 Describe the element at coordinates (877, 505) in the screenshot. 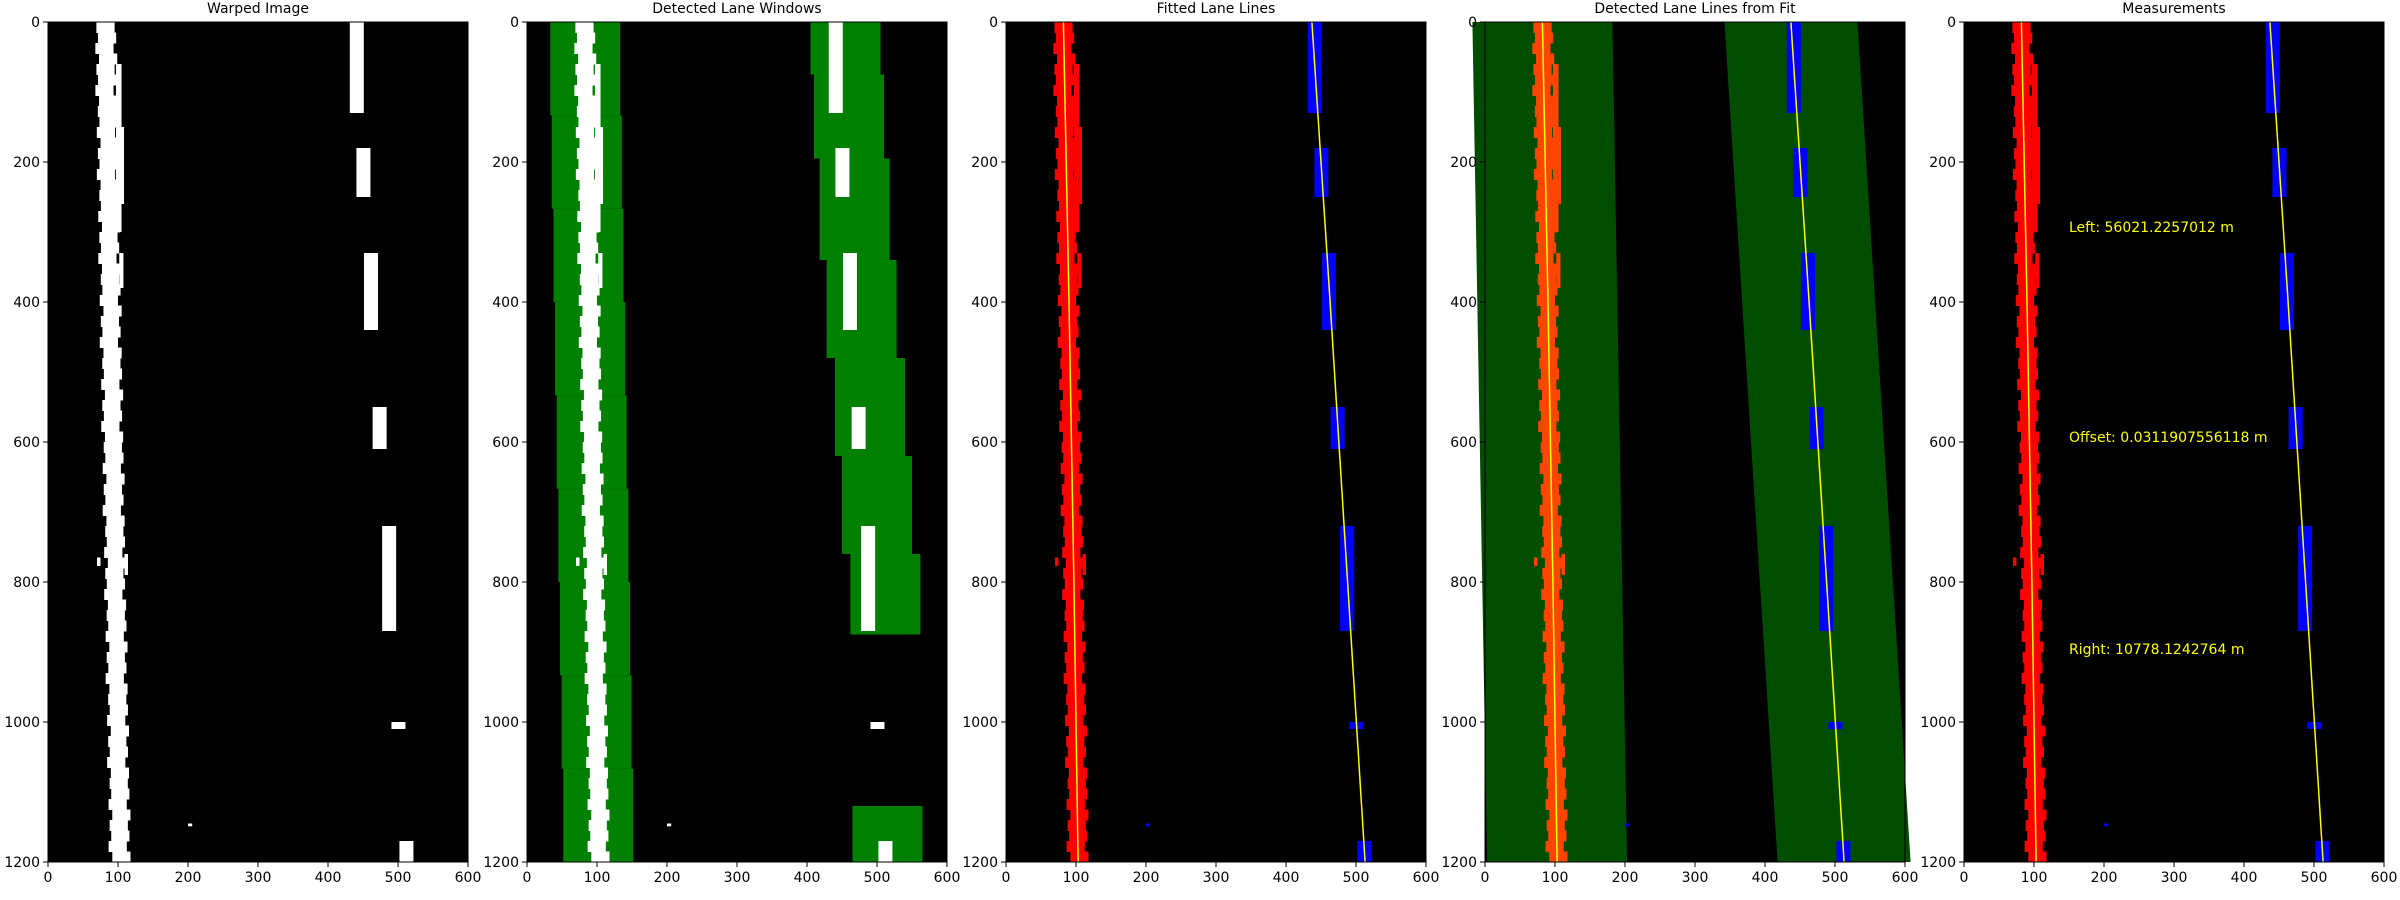

I see `right-search-window` at that location.